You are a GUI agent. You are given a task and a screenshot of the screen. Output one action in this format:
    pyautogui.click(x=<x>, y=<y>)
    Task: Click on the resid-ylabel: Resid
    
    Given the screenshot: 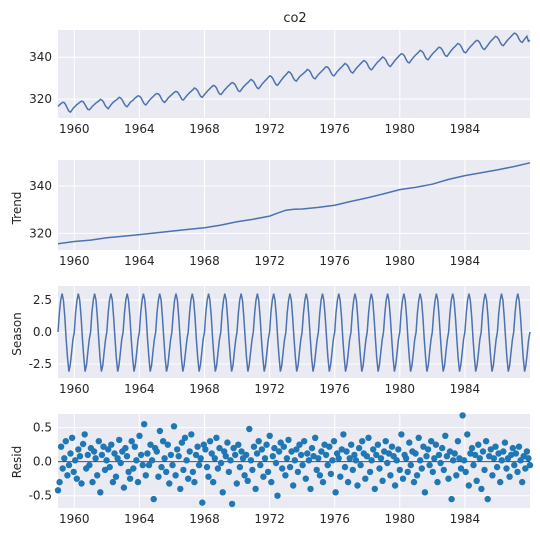 What is the action you would take?
    pyautogui.click(x=17, y=462)
    